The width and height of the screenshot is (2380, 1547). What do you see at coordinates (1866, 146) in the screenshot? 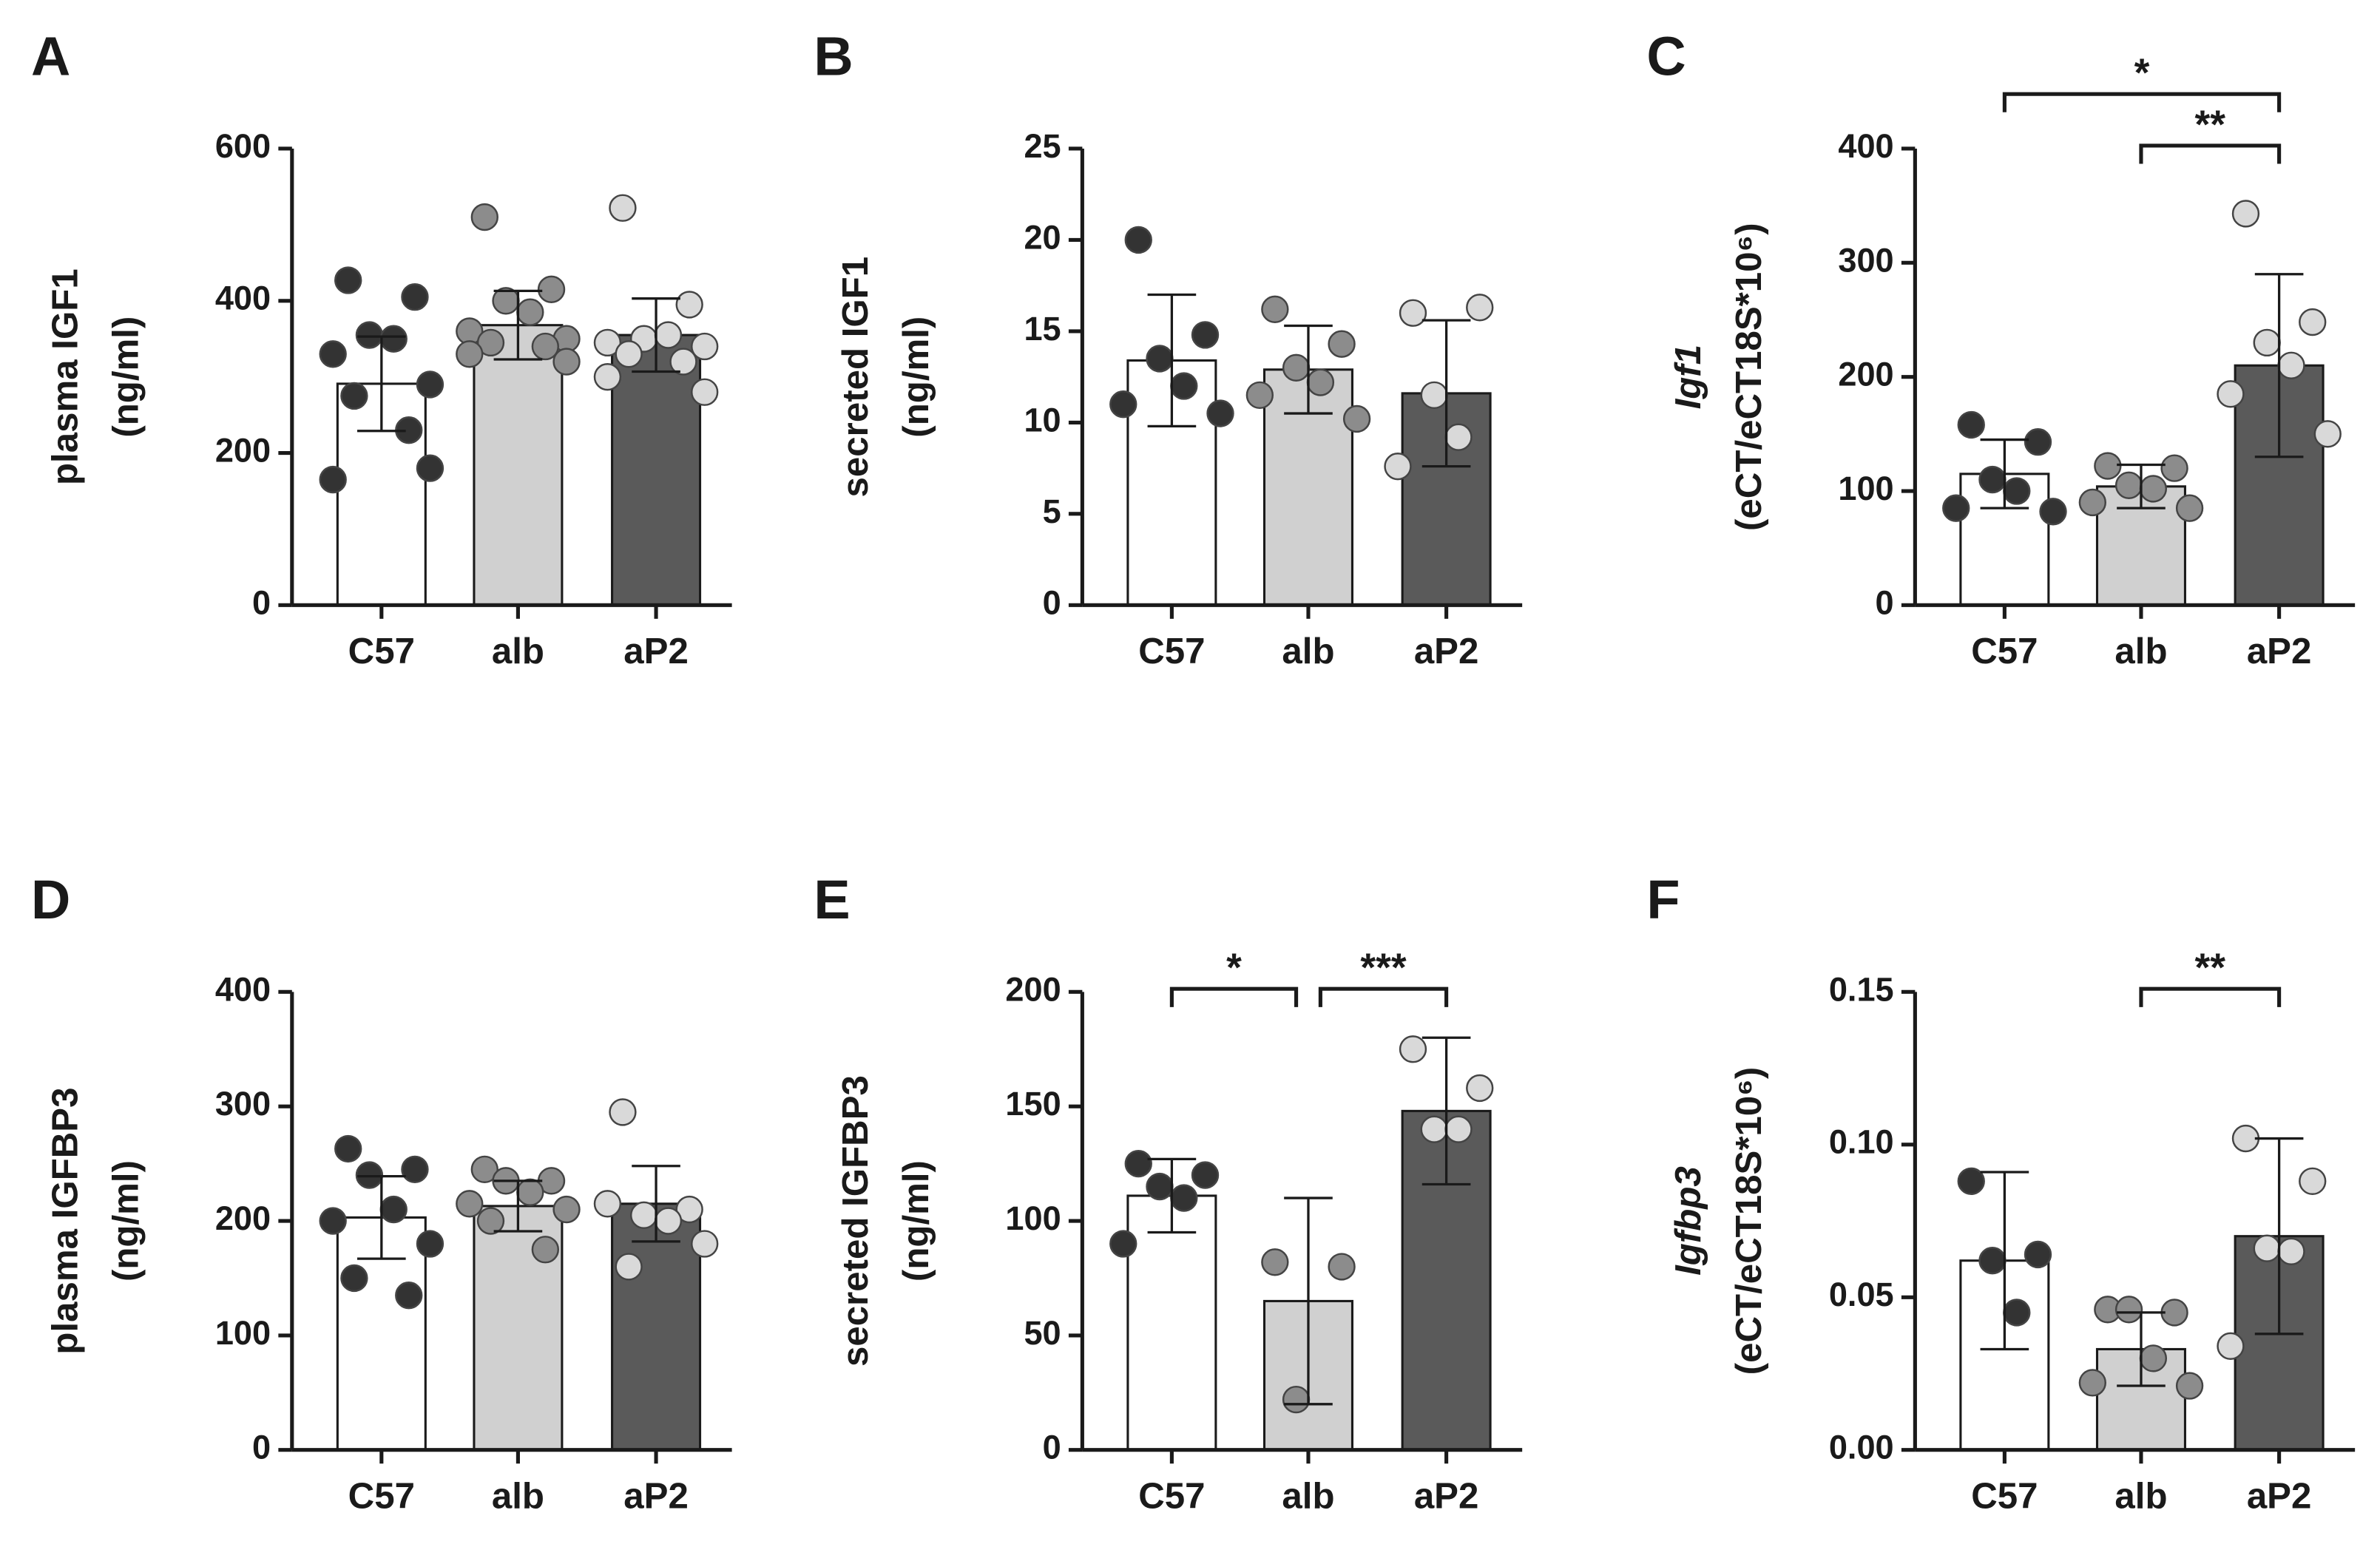
I see `y-tick-label: 400` at bounding box center [1866, 146].